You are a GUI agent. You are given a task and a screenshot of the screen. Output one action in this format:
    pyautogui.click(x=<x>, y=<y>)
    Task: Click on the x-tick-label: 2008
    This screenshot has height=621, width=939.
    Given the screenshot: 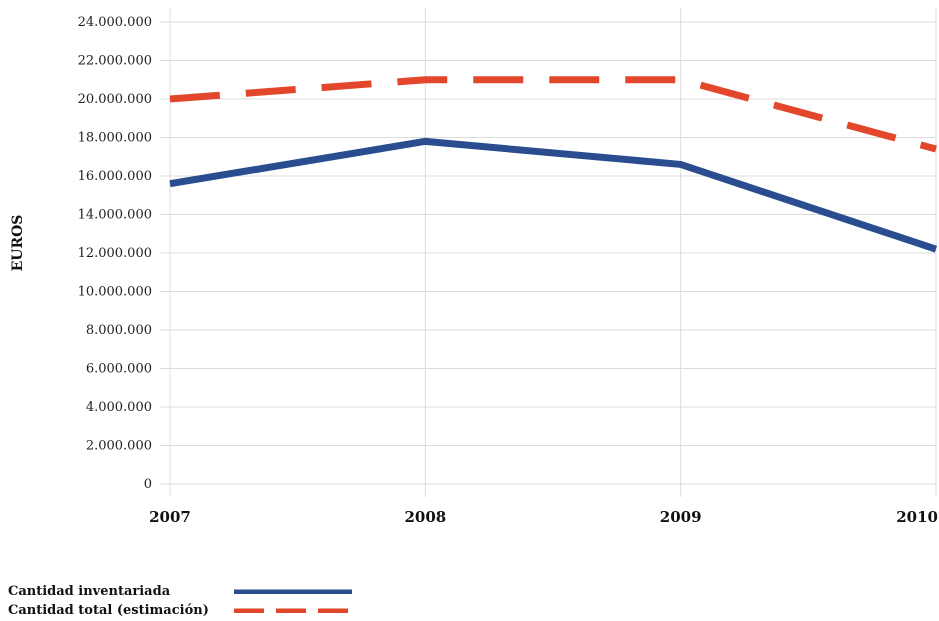 What is the action you would take?
    pyautogui.click(x=425, y=517)
    